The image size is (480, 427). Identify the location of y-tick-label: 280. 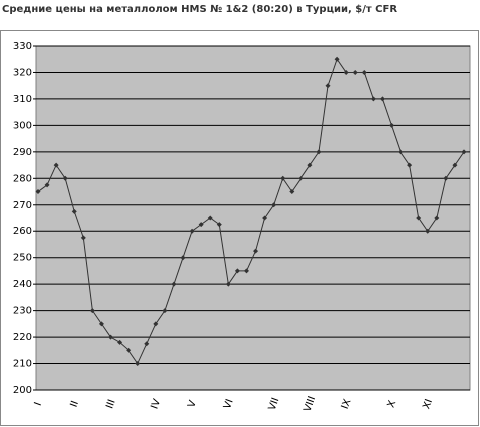
(22, 178).